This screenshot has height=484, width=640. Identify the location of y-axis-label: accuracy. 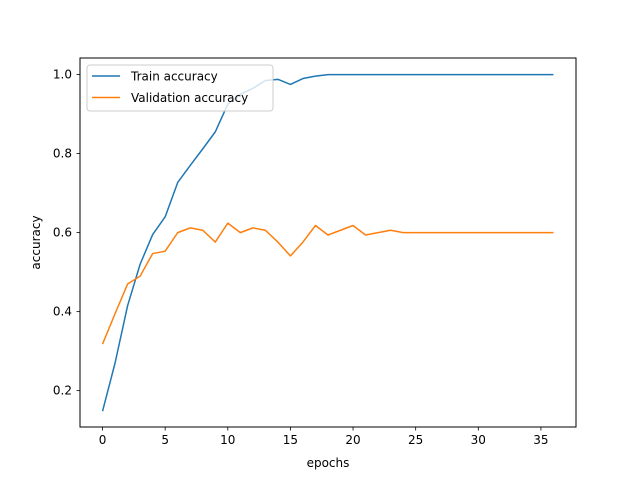
(36, 242).